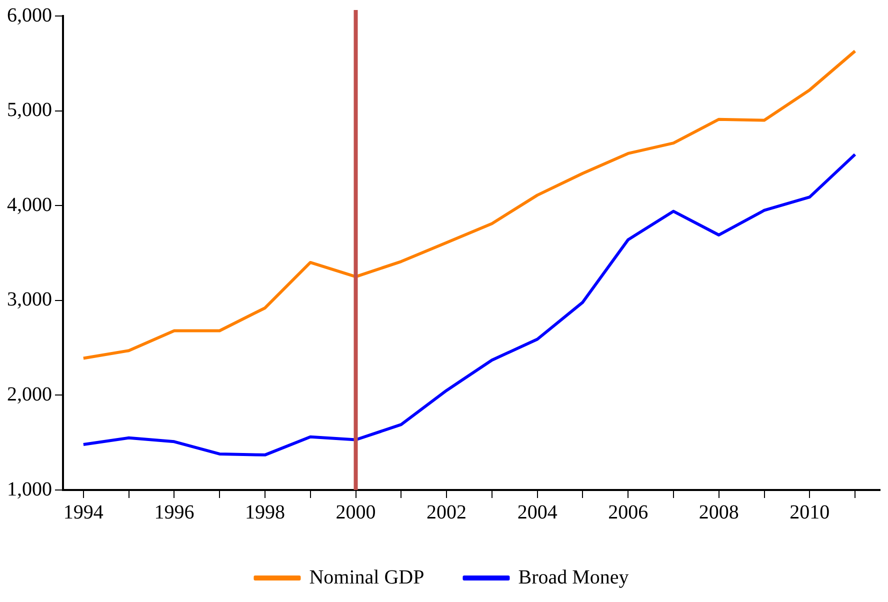 Image resolution: width=888 pixels, height=602 pixels. What do you see at coordinates (29, 15) in the screenshot?
I see `y-tick-label: 6,000` at bounding box center [29, 15].